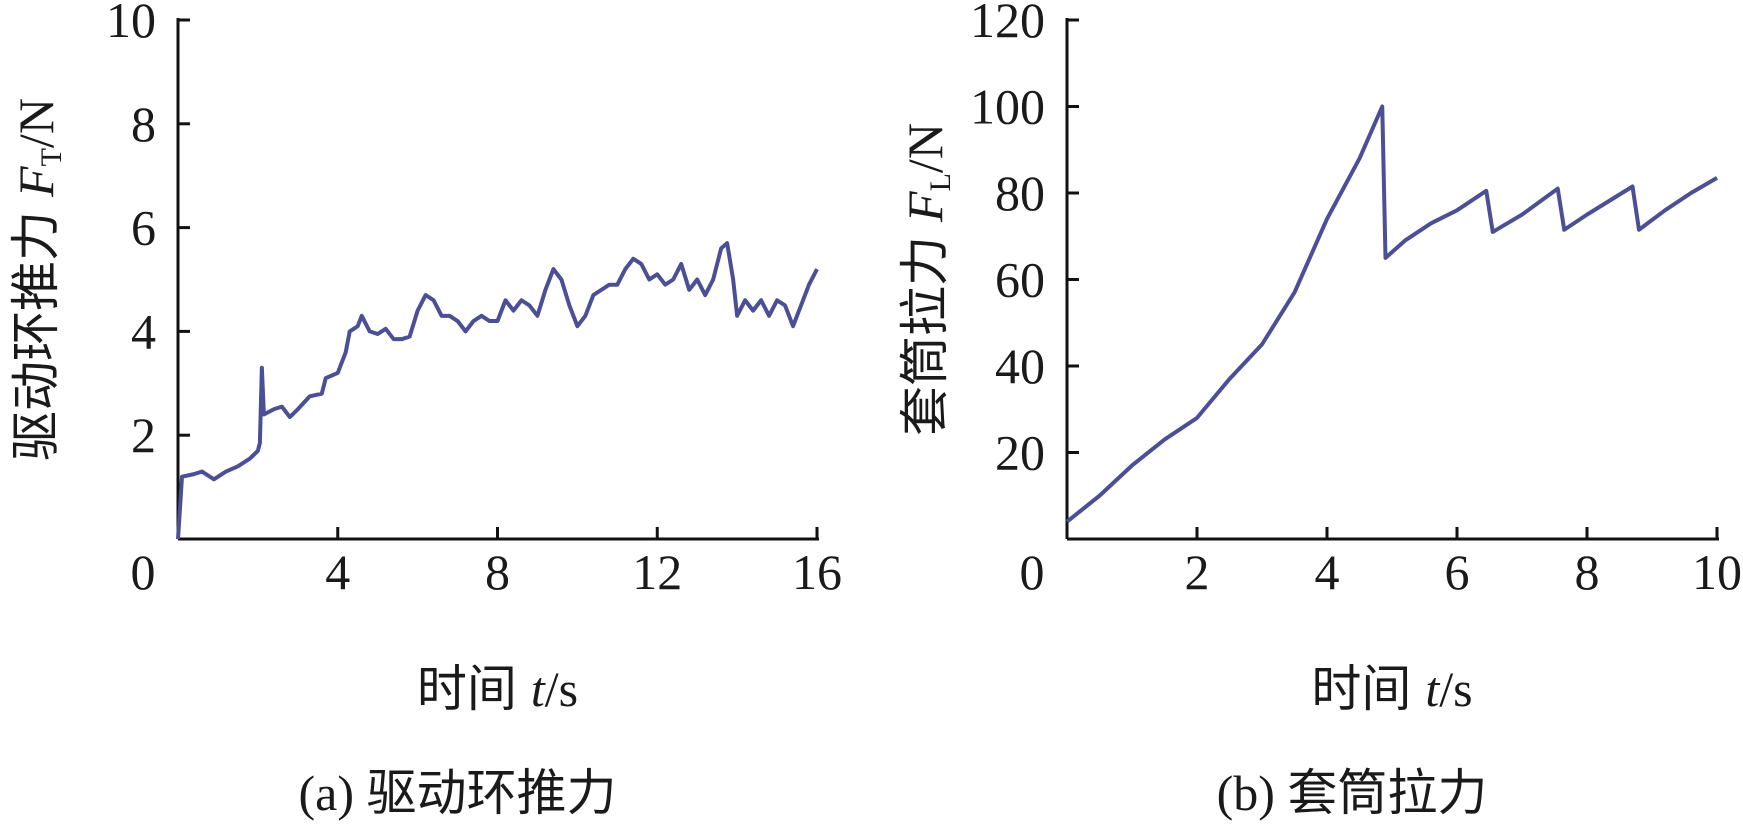  I want to click on y-tick-label: 20, so click(1020, 453).